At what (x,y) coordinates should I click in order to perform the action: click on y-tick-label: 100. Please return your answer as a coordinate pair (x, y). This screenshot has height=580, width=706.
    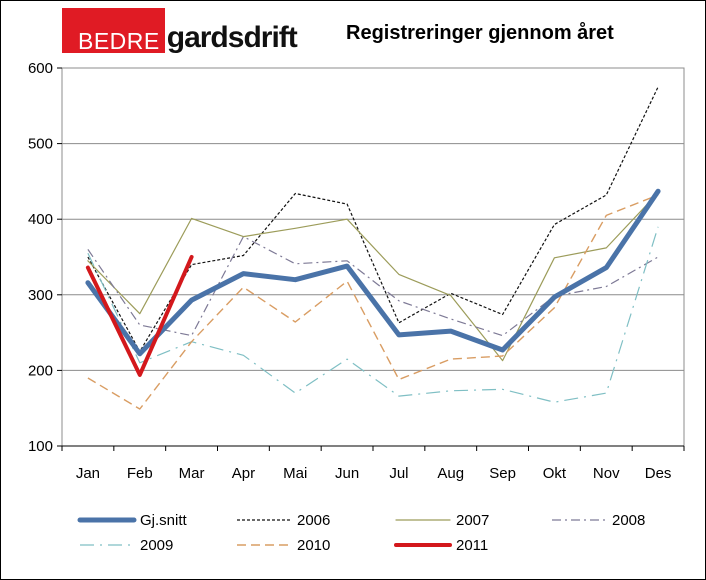
    Looking at the image, I should click on (40, 446).